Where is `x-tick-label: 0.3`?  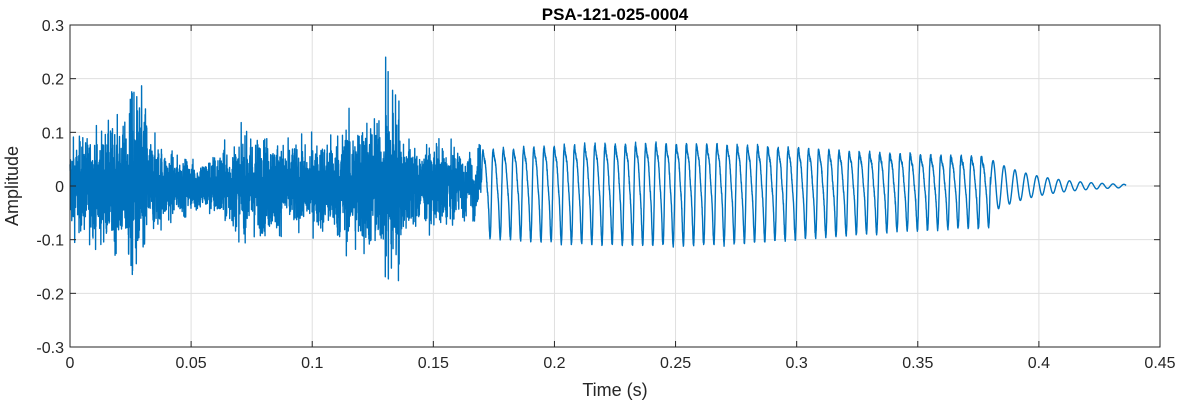
x-tick-label: 0.3 is located at coordinates (797, 363).